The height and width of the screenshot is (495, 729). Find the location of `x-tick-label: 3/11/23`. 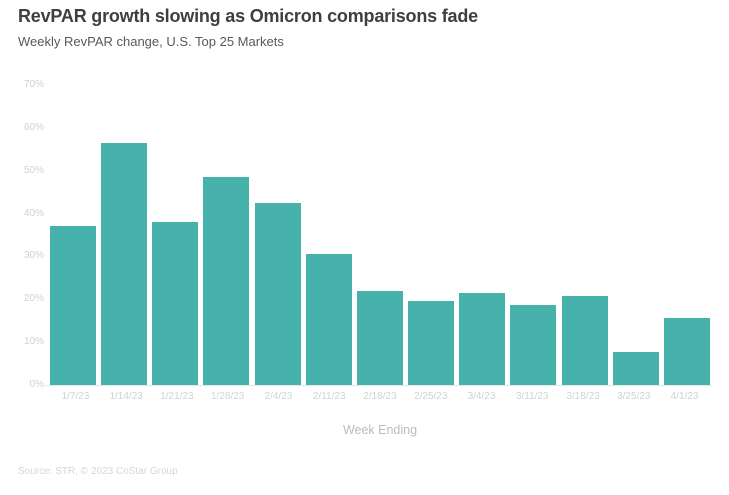

x-tick-label: 3/11/23 is located at coordinates (532, 396).